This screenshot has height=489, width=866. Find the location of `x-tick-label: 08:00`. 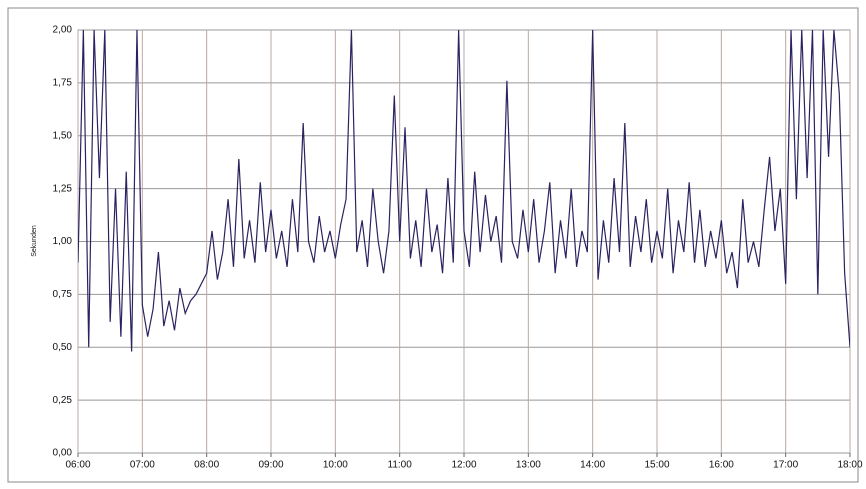

x-tick-label: 08:00 is located at coordinates (206, 465).